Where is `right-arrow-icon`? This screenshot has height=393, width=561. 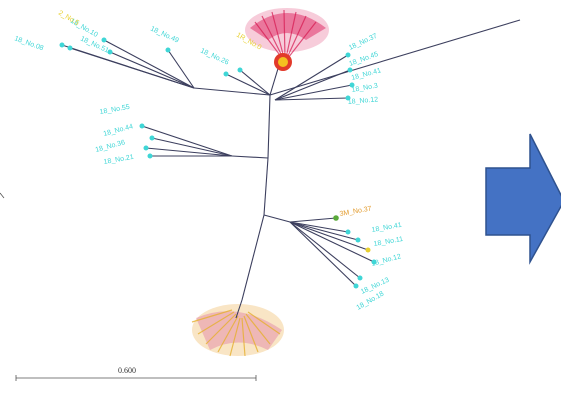 right-arrow-icon is located at coordinates (523, 199).